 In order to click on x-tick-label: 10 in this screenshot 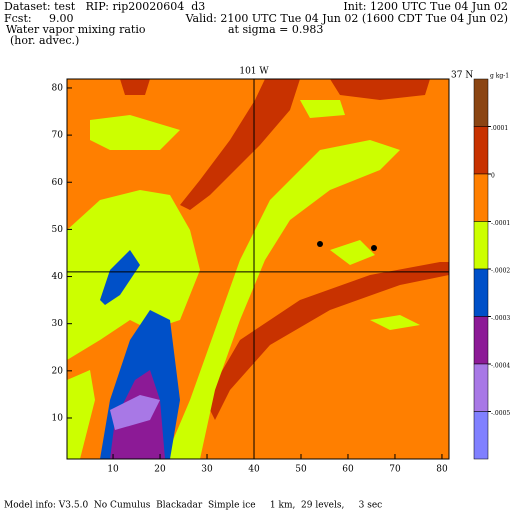, I will do `click(113, 470)`.